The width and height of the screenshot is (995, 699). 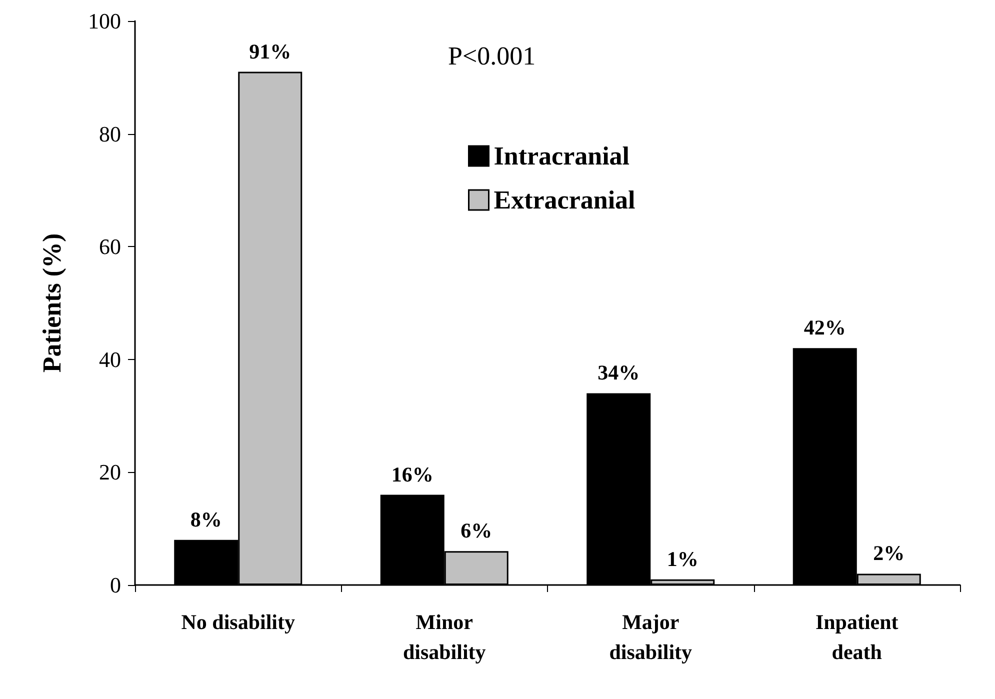 I want to click on y-tick-label: 0, so click(x=115, y=585).